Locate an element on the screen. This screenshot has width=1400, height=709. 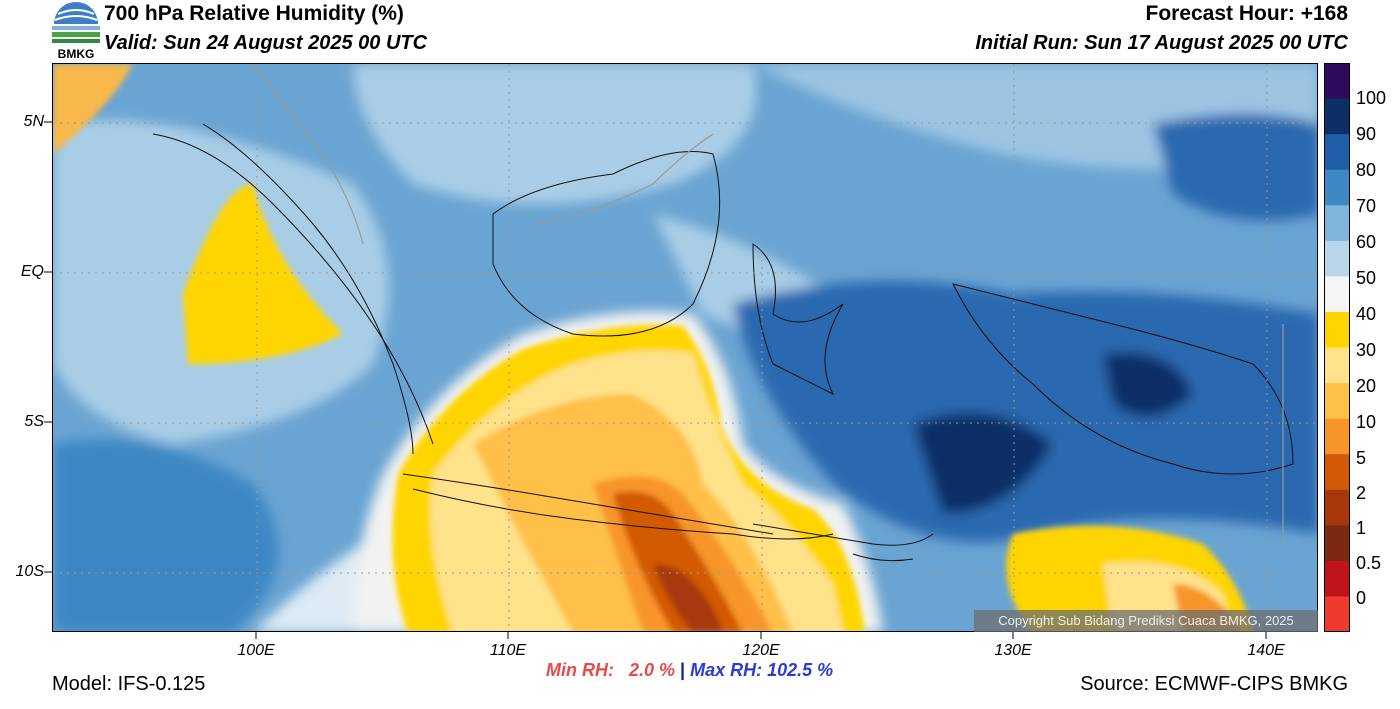
colorbar-label: 5 is located at coordinates (1361, 458).